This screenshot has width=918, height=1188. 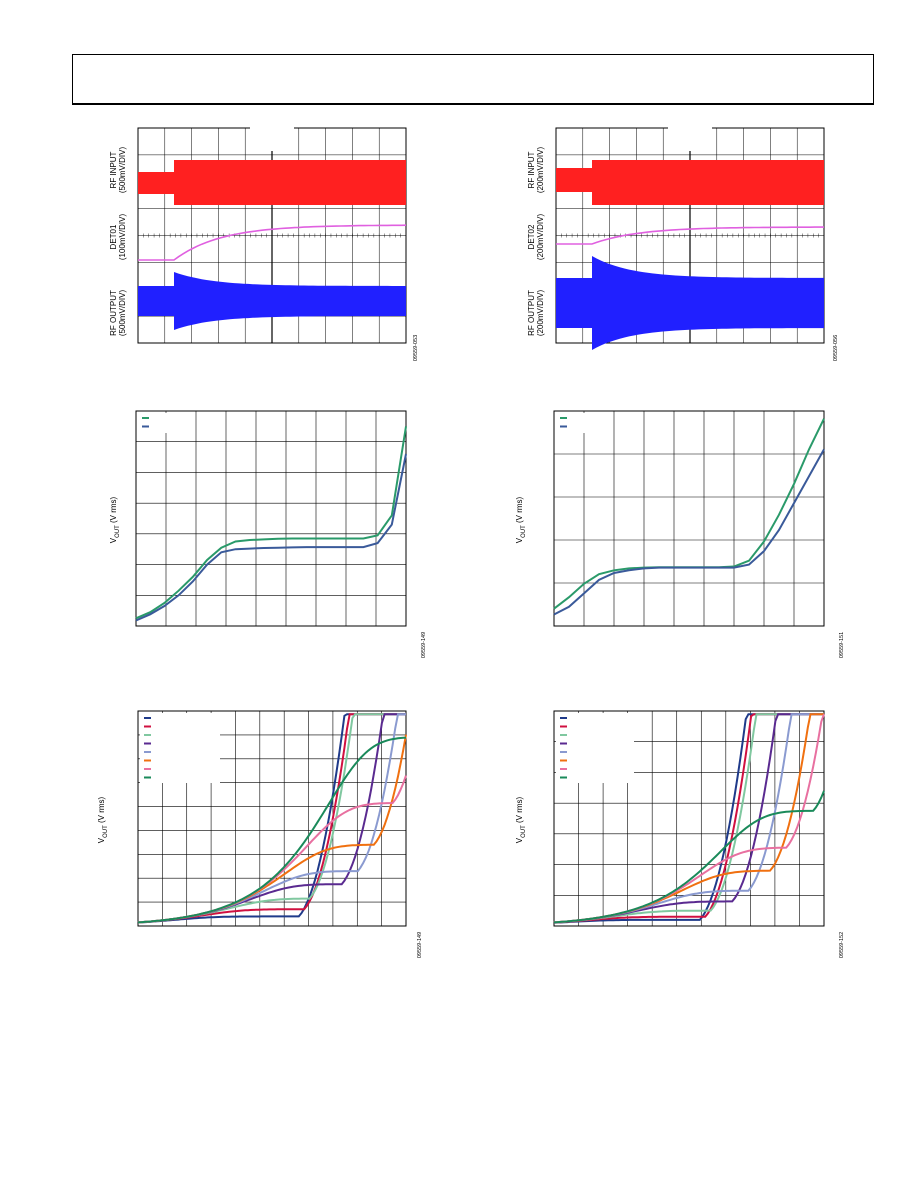 I want to click on scope2-rf-input-post, so click(x=708, y=182).